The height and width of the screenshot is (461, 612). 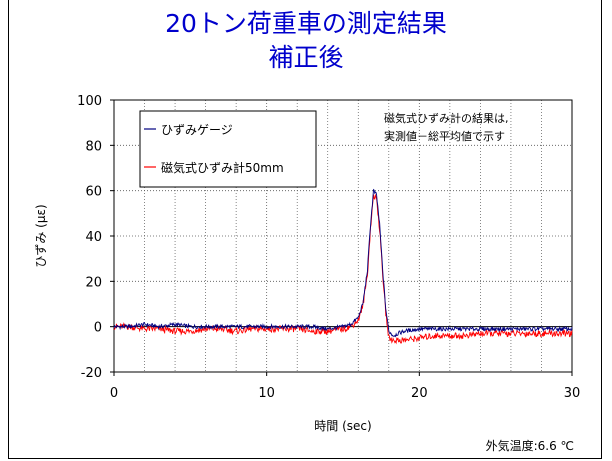 I want to click on chart-title: 20トン荷重車の測定結果, so click(x=306, y=23).